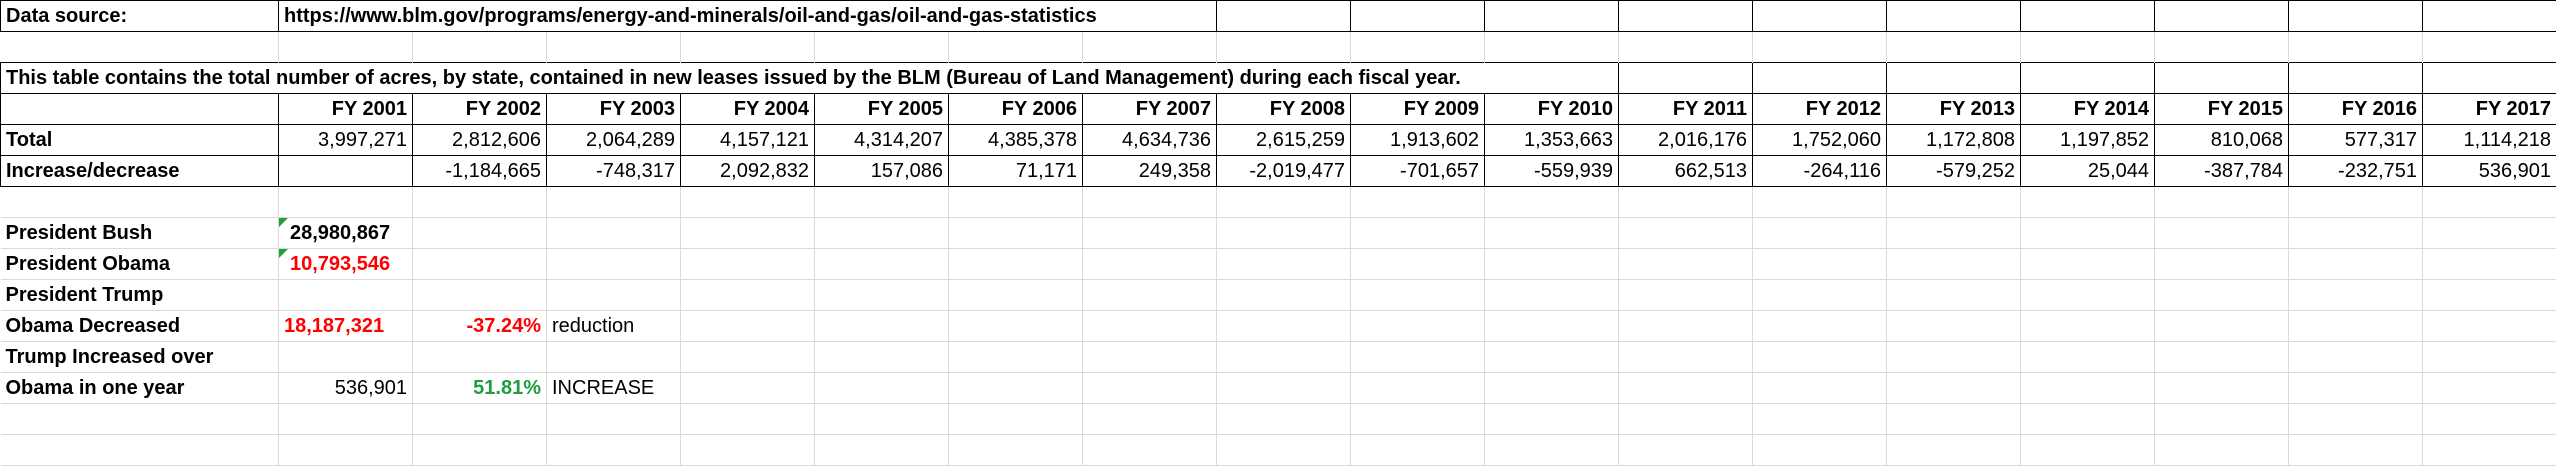  I want to click on value-cell: 810,068, so click(2222, 140).